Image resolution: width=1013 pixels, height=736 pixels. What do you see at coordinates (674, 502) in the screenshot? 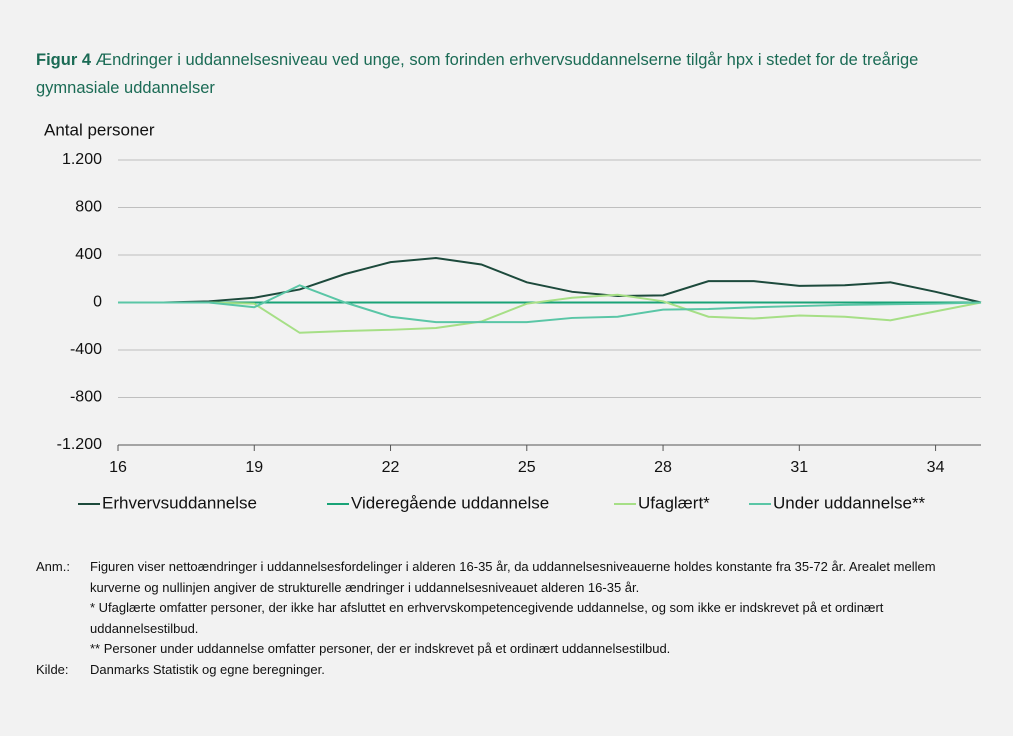
I see `legend-label: Ufaglært*` at bounding box center [674, 502].